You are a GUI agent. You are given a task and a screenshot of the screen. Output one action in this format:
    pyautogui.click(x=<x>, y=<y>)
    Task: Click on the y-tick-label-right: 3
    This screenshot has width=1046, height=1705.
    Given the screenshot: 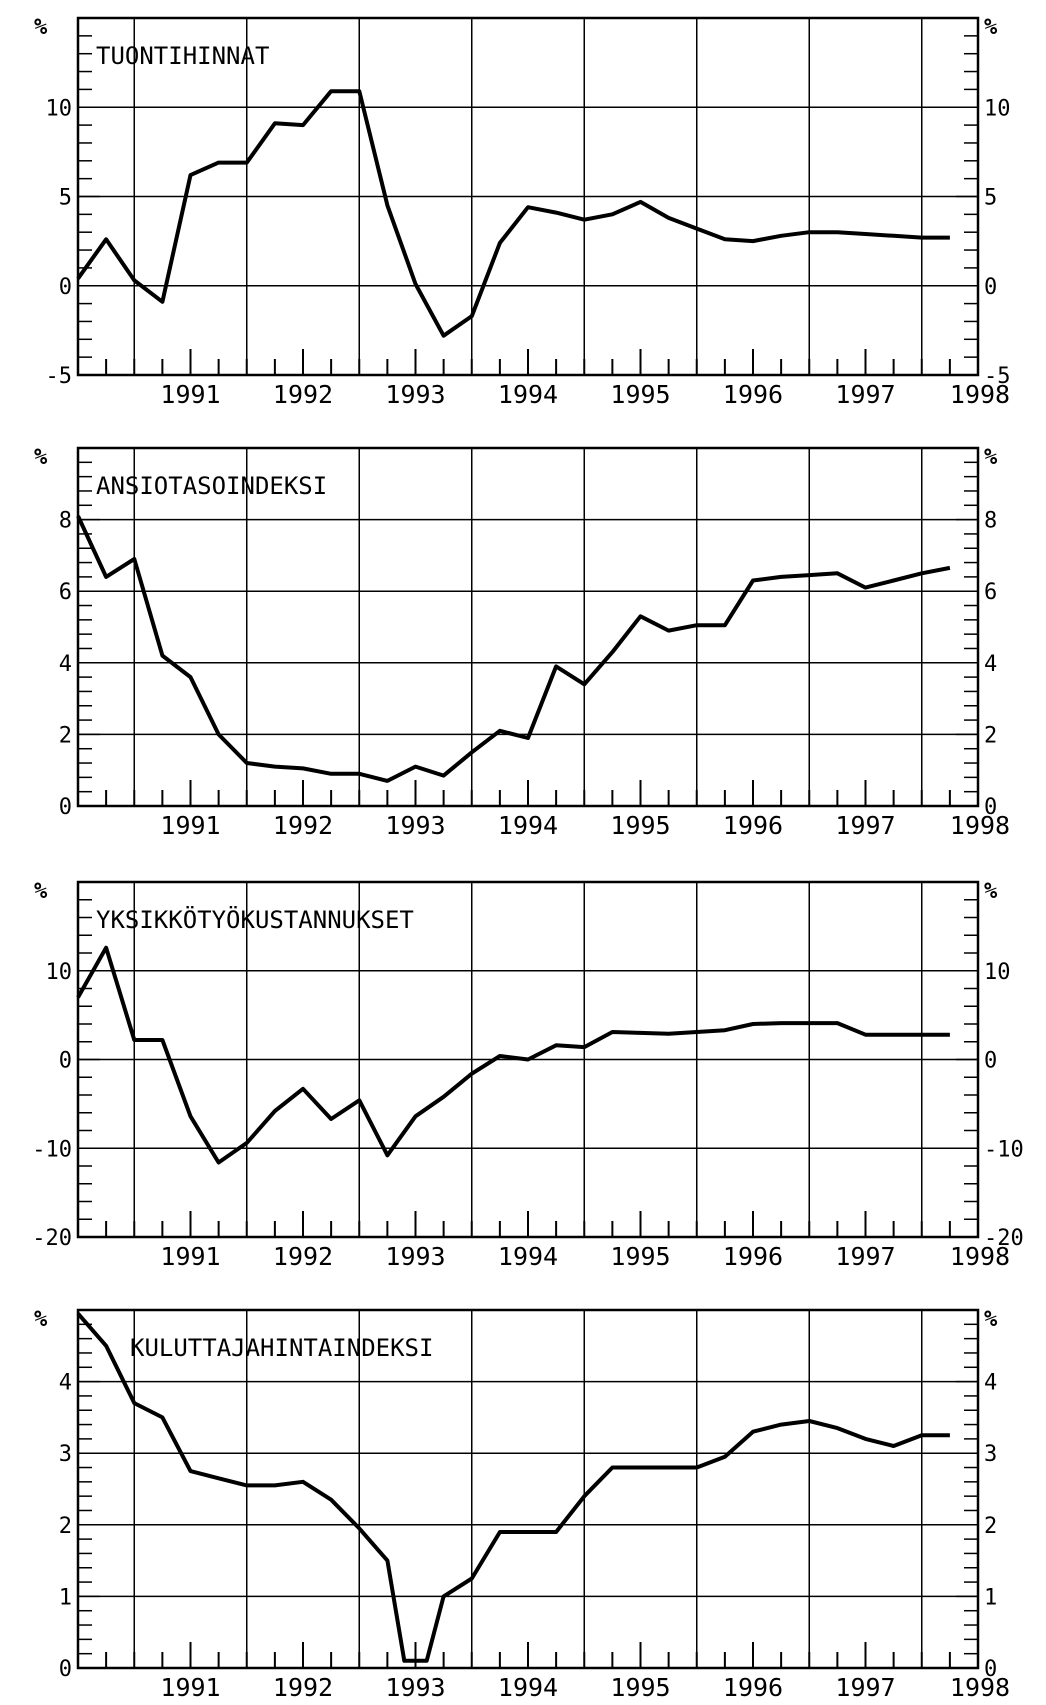 What is the action you would take?
    pyautogui.click(x=990, y=1454)
    